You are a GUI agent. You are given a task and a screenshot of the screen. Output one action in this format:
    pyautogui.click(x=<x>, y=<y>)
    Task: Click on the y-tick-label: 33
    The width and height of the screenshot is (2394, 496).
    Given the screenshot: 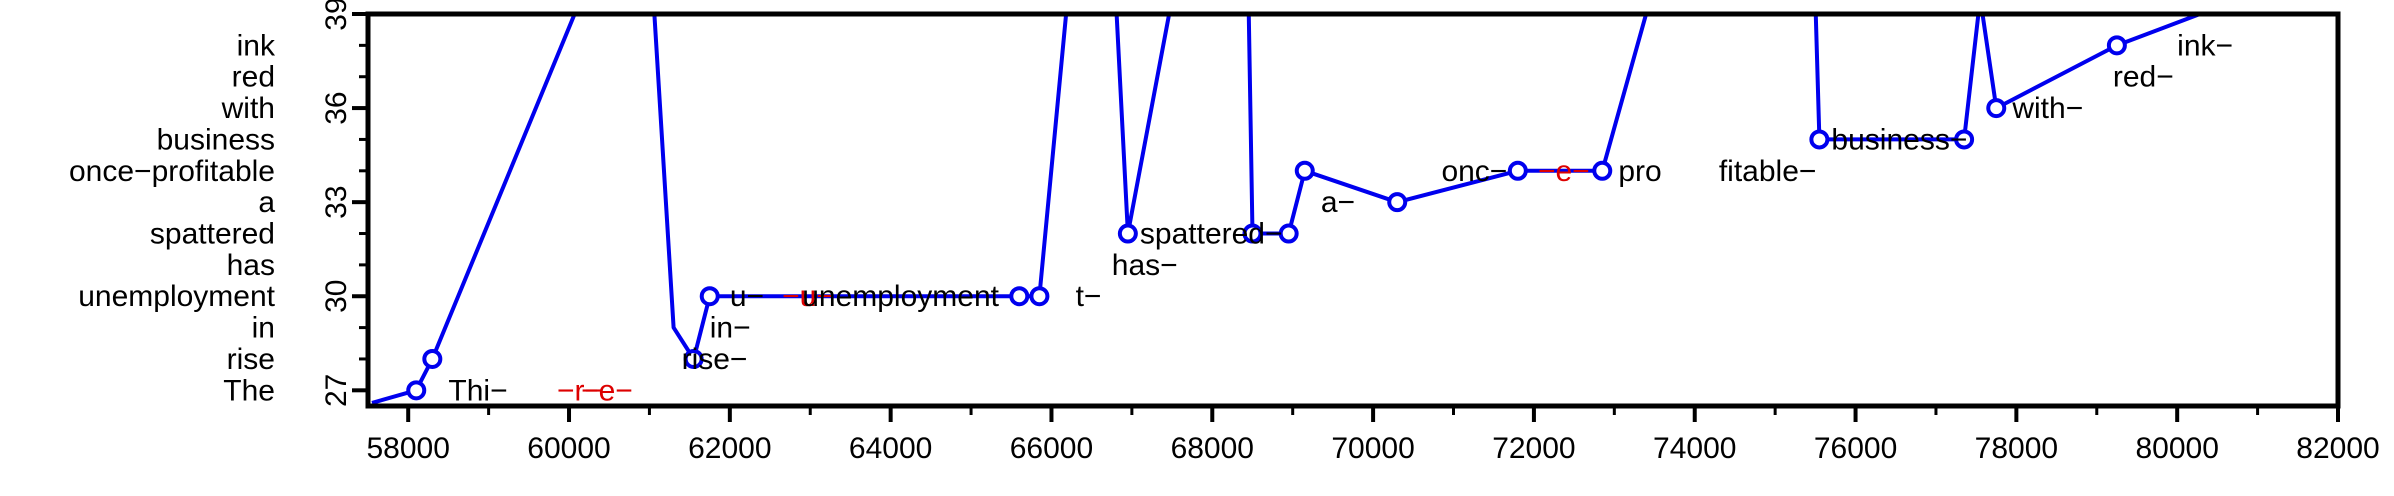 What is the action you would take?
    pyautogui.click(x=336, y=201)
    